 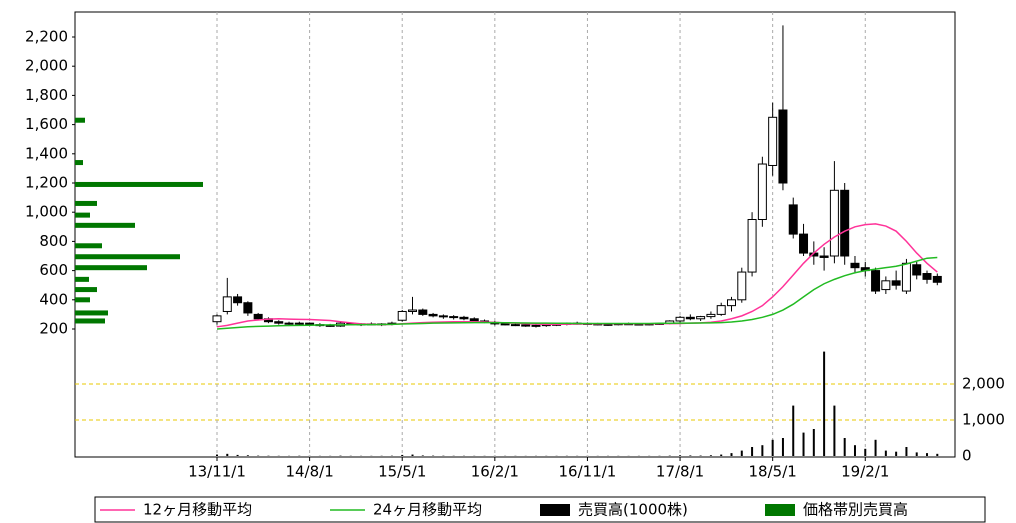 What do you see at coordinates (53, 270) in the screenshot?
I see `y-tick-label: 600` at bounding box center [53, 270].